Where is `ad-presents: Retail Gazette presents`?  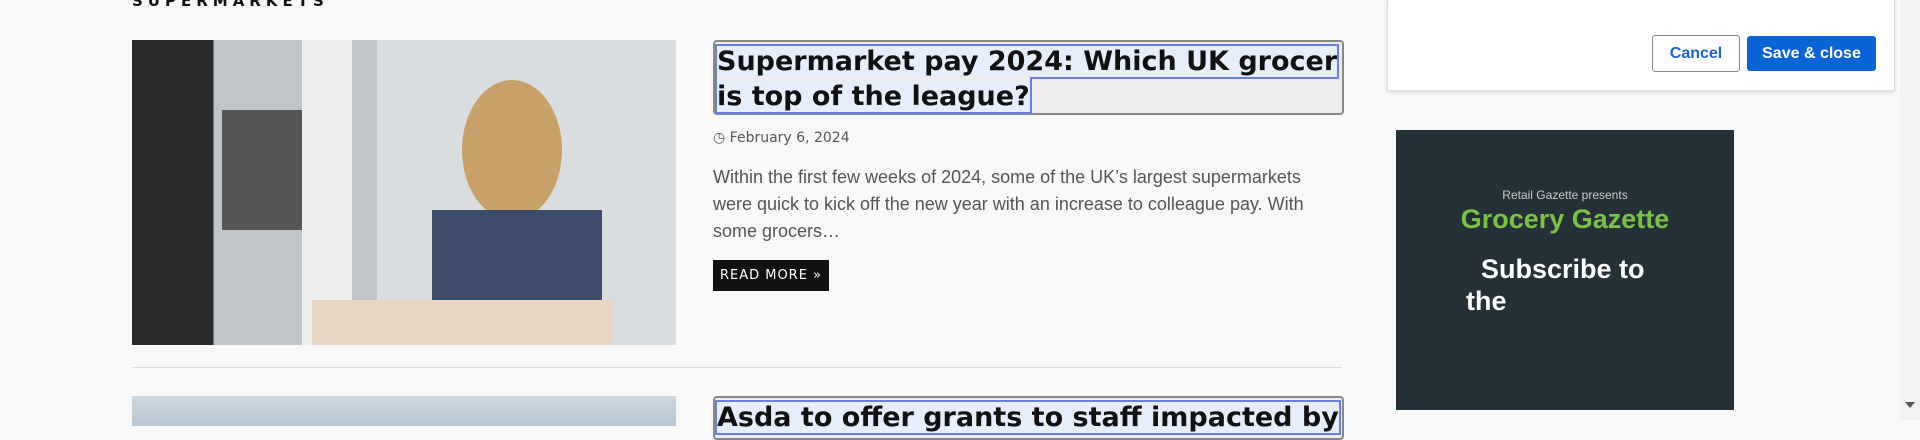 ad-presents: Retail Gazette presents is located at coordinates (1565, 195).